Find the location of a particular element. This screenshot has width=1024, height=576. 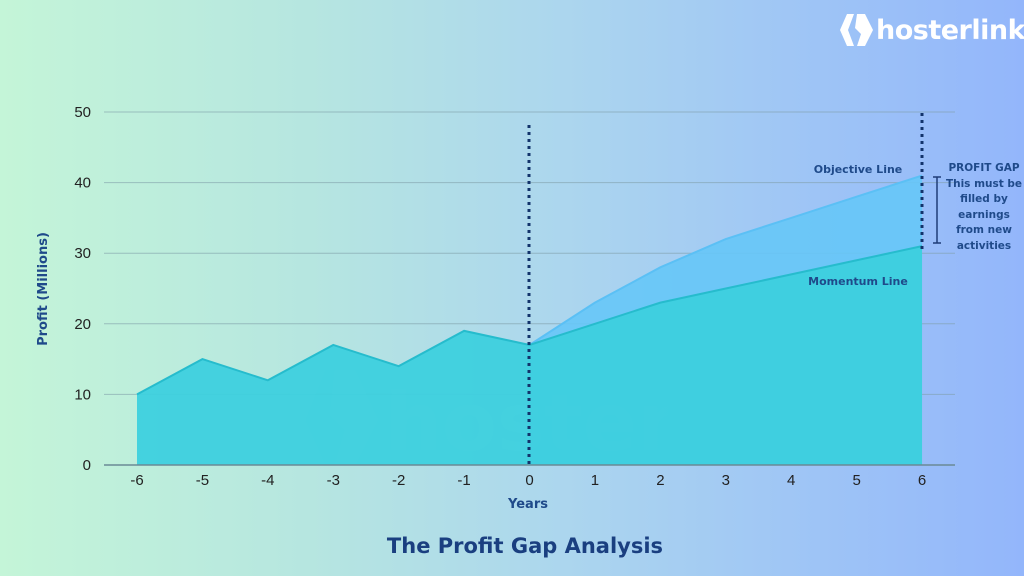

y-tick-label: 50 is located at coordinates (82, 112).